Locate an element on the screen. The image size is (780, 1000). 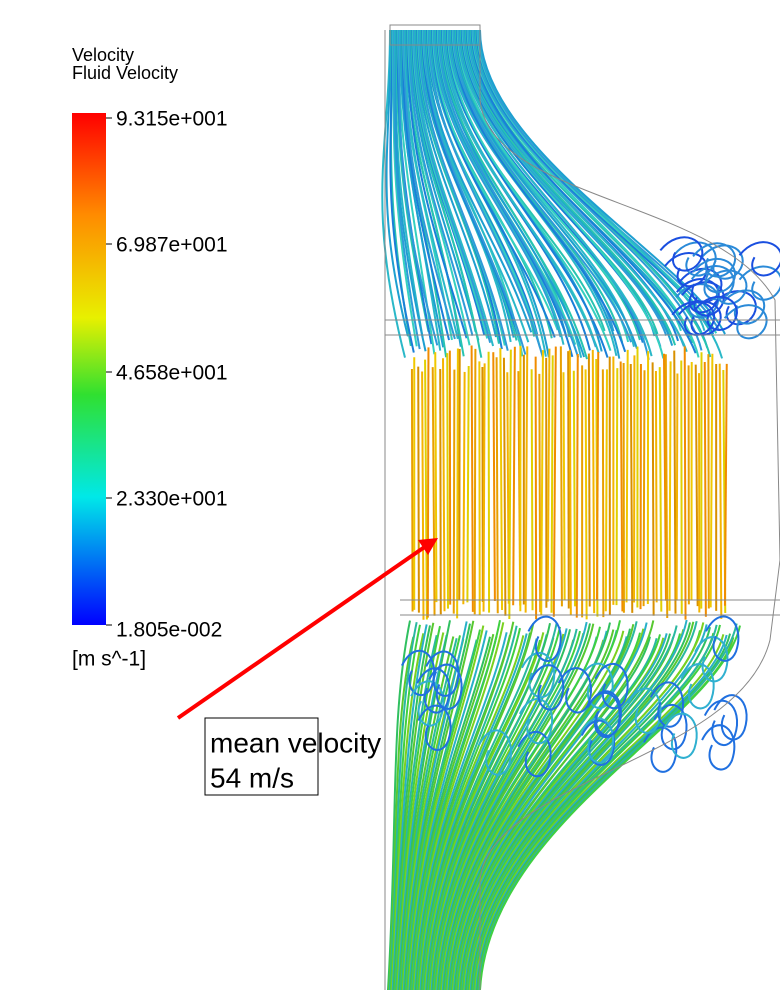
legend-unit: [m s^-1] is located at coordinates (109, 659).